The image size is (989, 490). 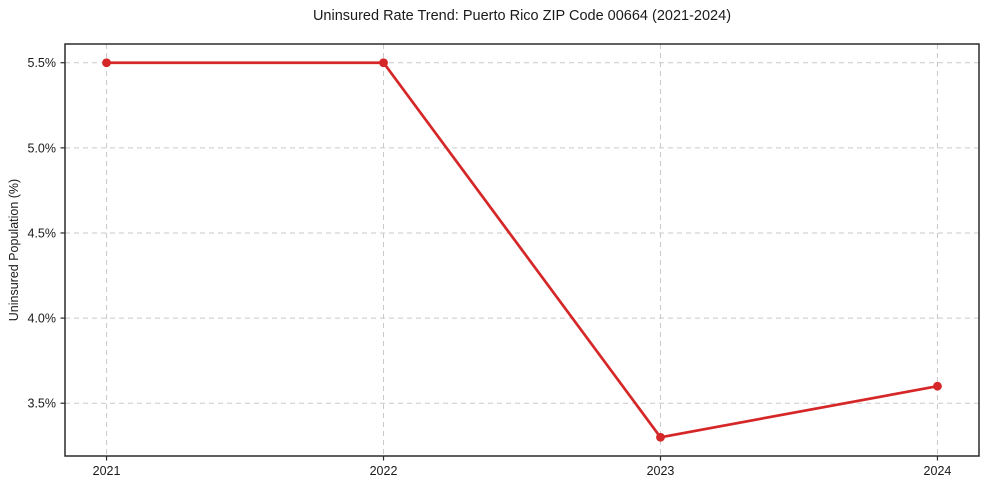 What do you see at coordinates (42, 319) in the screenshot?
I see `y-tick-label: 4.0%` at bounding box center [42, 319].